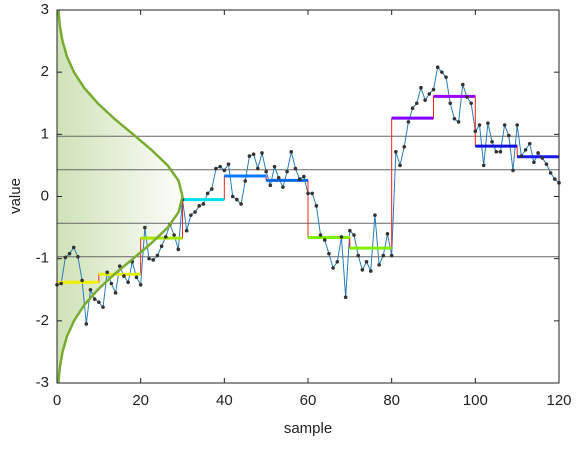 This screenshot has height=450, width=576. I want to click on x-tick-label: 120, so click(558, 400).